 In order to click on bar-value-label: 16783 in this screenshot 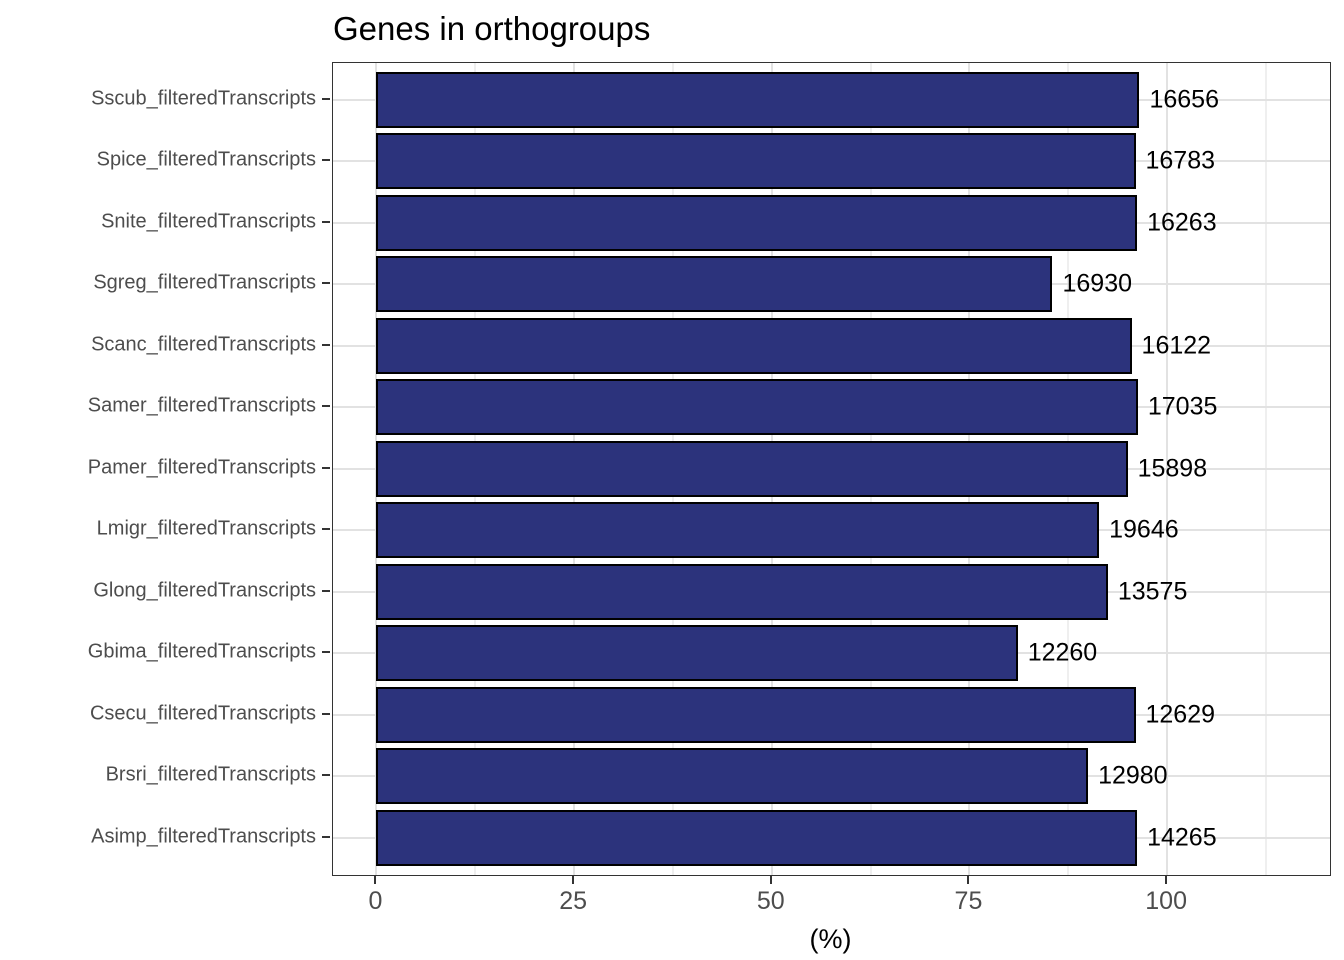, I will do `click(1180, 160)`.